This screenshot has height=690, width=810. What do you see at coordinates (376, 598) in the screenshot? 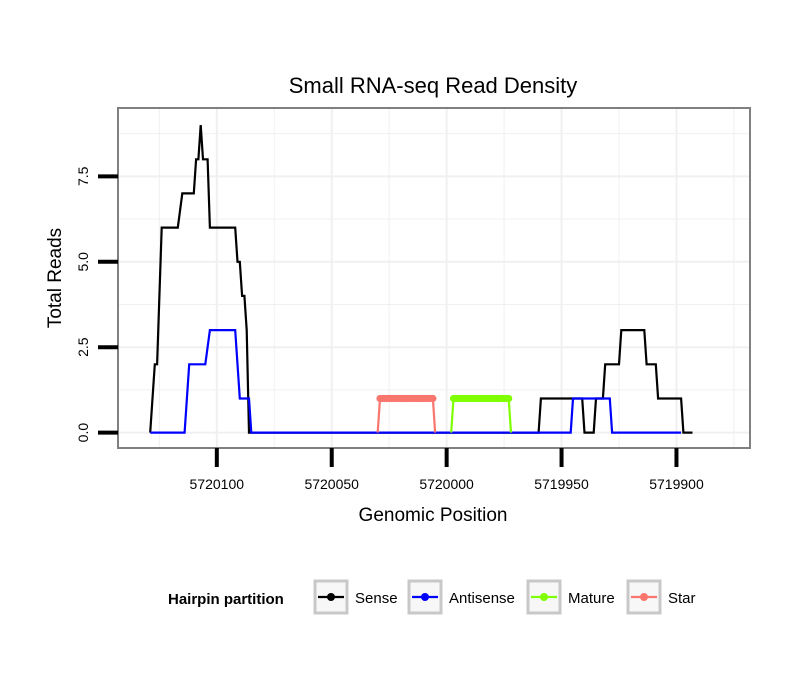
I see `legend-label: Sense` at bounding box center [376, 598].